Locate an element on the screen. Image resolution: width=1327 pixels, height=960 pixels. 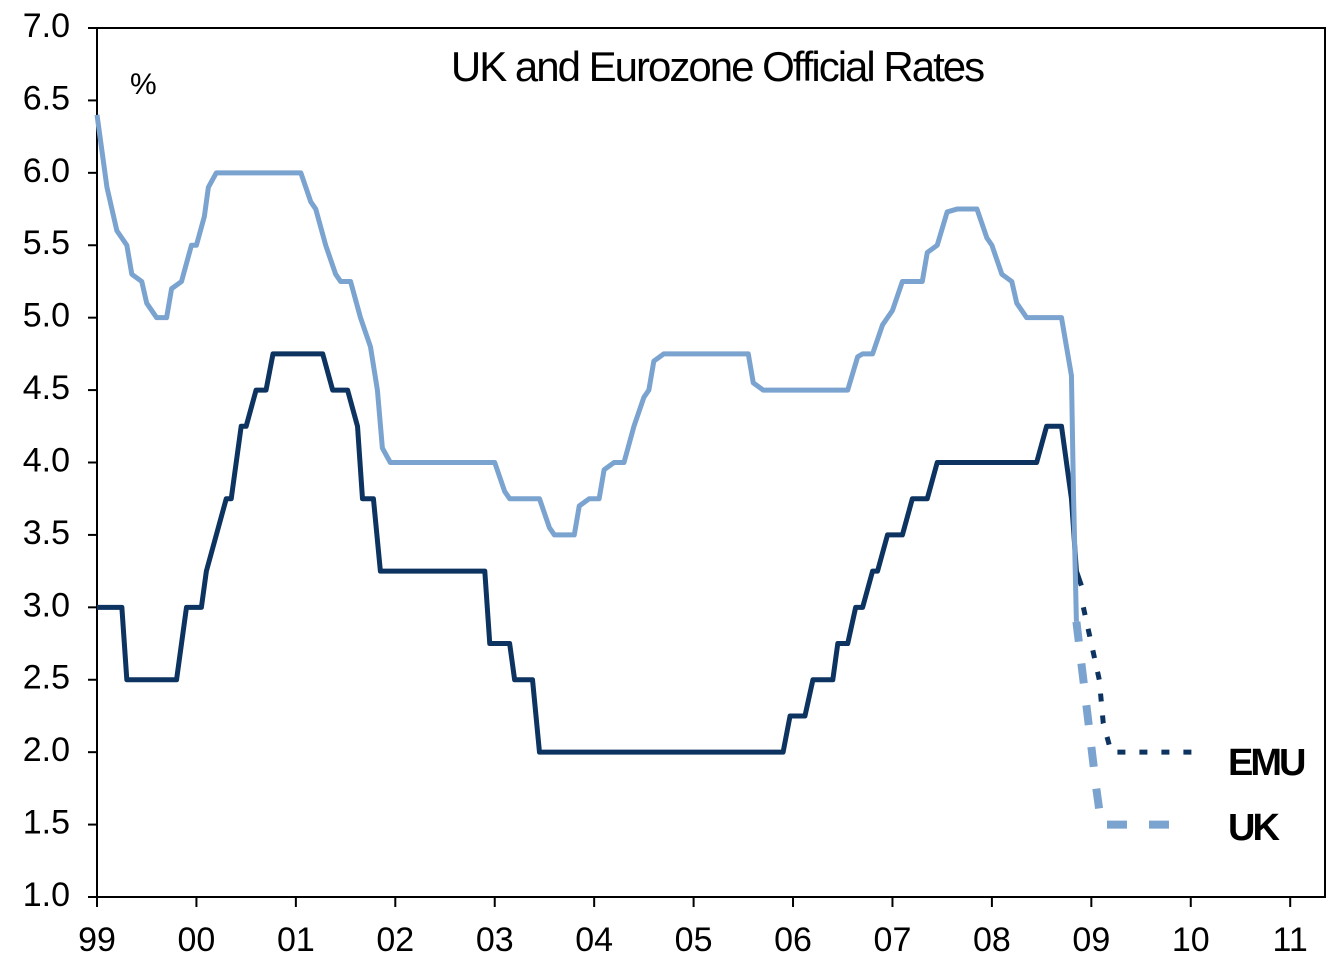
y-tick-label: 2.5 is located at coordinates (46, 678).